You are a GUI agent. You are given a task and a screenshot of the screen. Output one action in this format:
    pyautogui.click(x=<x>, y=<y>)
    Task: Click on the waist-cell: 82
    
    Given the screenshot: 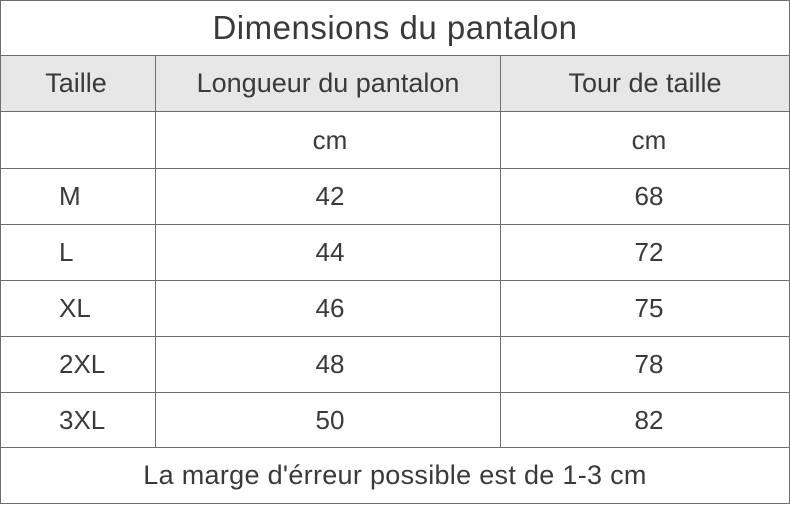 What is the action you would take?
    pyautogui.click(x=645, y=420)
    